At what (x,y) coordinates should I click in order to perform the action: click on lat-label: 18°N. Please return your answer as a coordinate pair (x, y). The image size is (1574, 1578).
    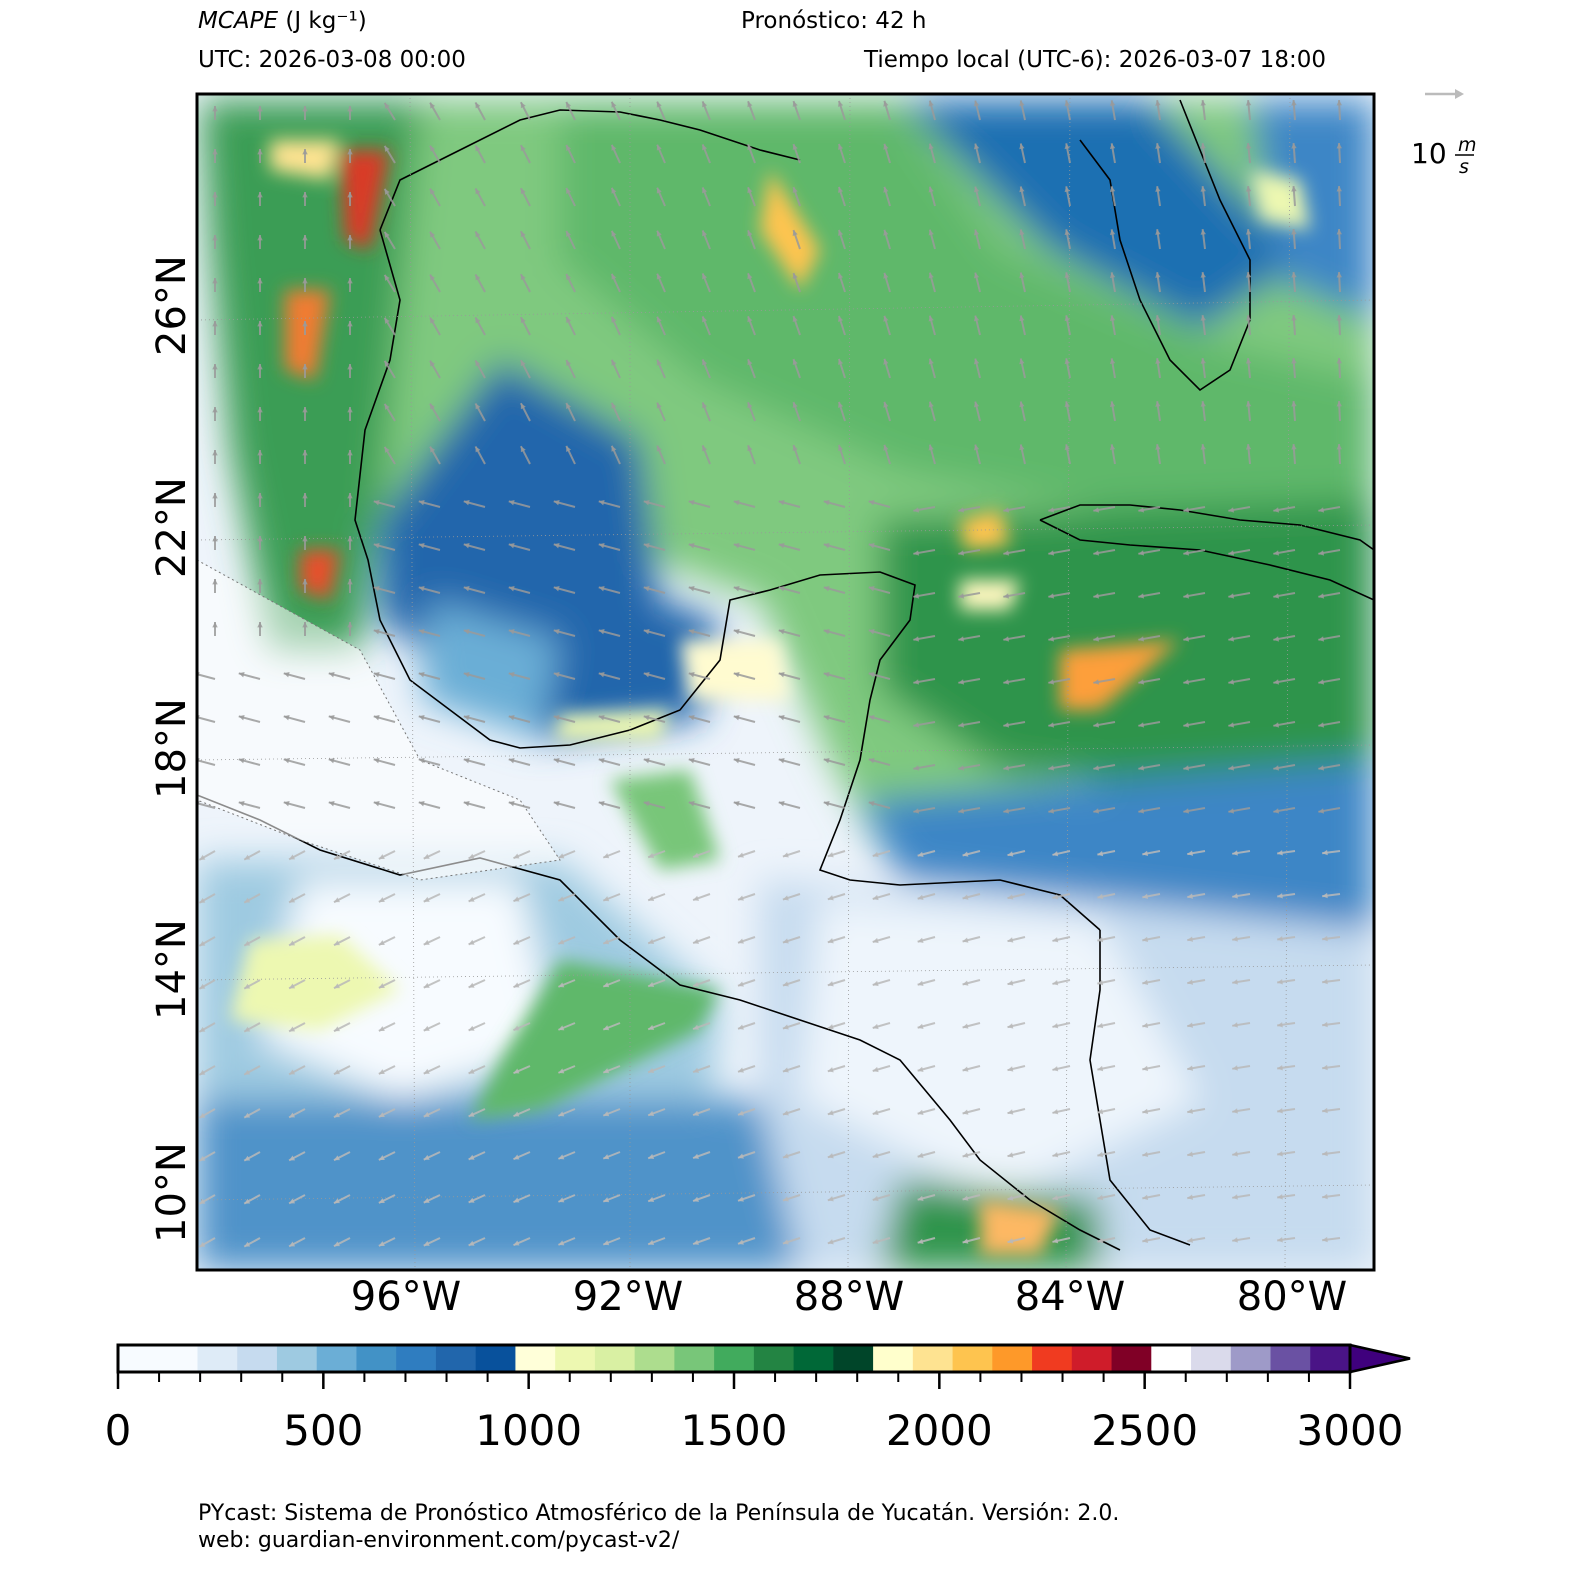
    Looking at the image, I should click on (172, 748).